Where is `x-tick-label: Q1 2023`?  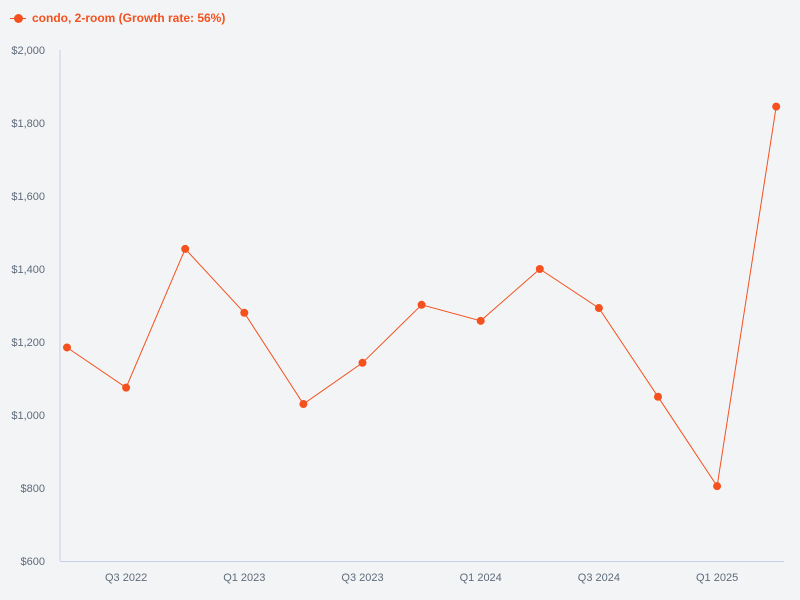 x-tick-label: Q1 2023 is located at coordinates (244, 578).